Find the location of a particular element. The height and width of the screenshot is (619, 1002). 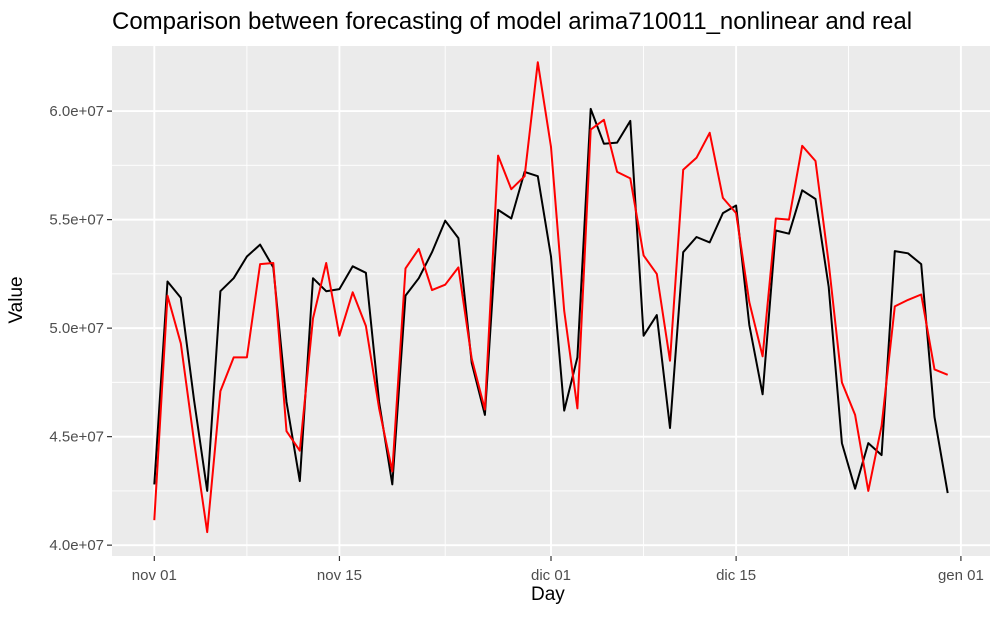

x-tick-label: nov 15 is located at coordinates (339, 575).